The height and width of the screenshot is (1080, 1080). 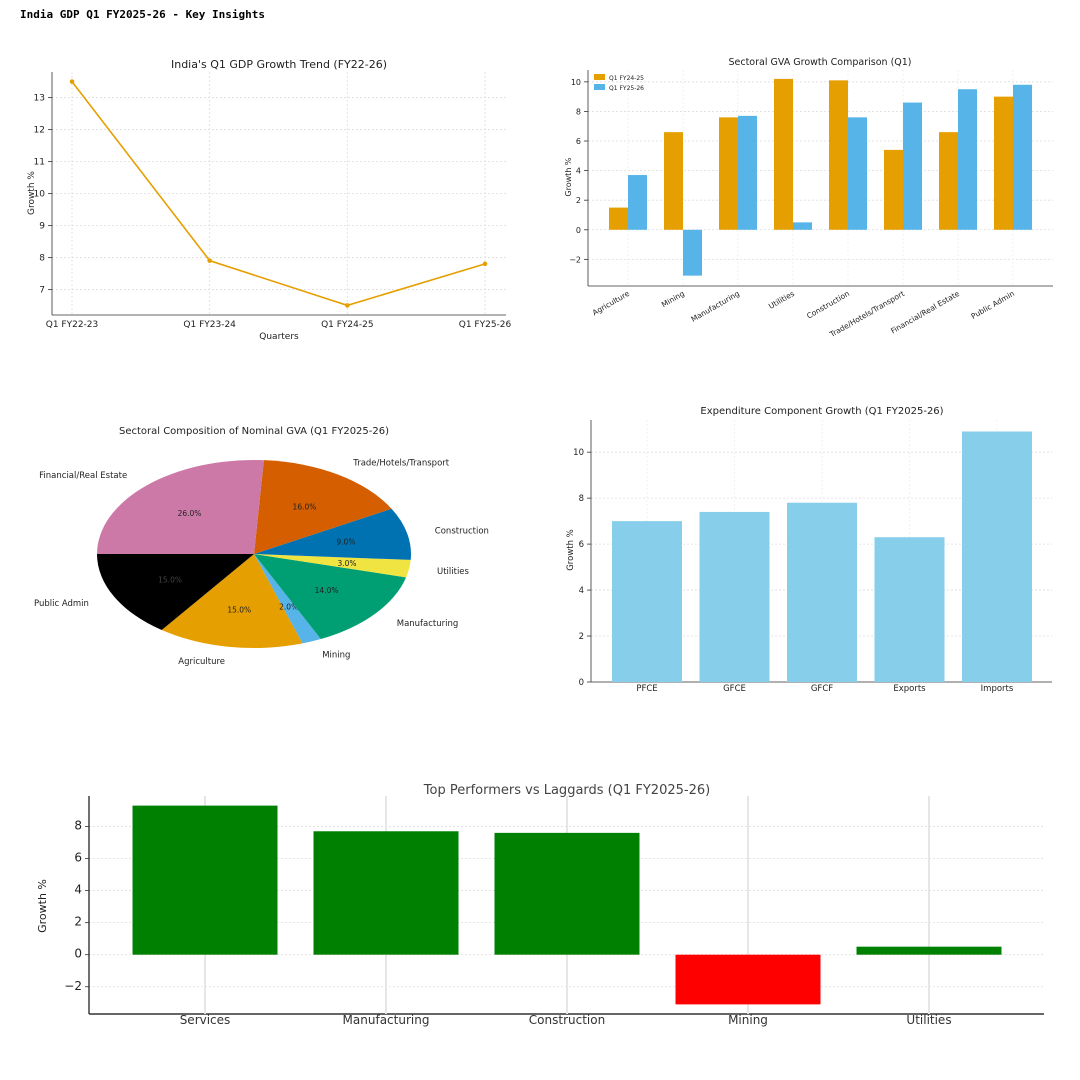 What do you see at coordinates (345, 542) in the screenshot?
I see `slice-pct-label: 9.0%` at bounding box center [345, 542].